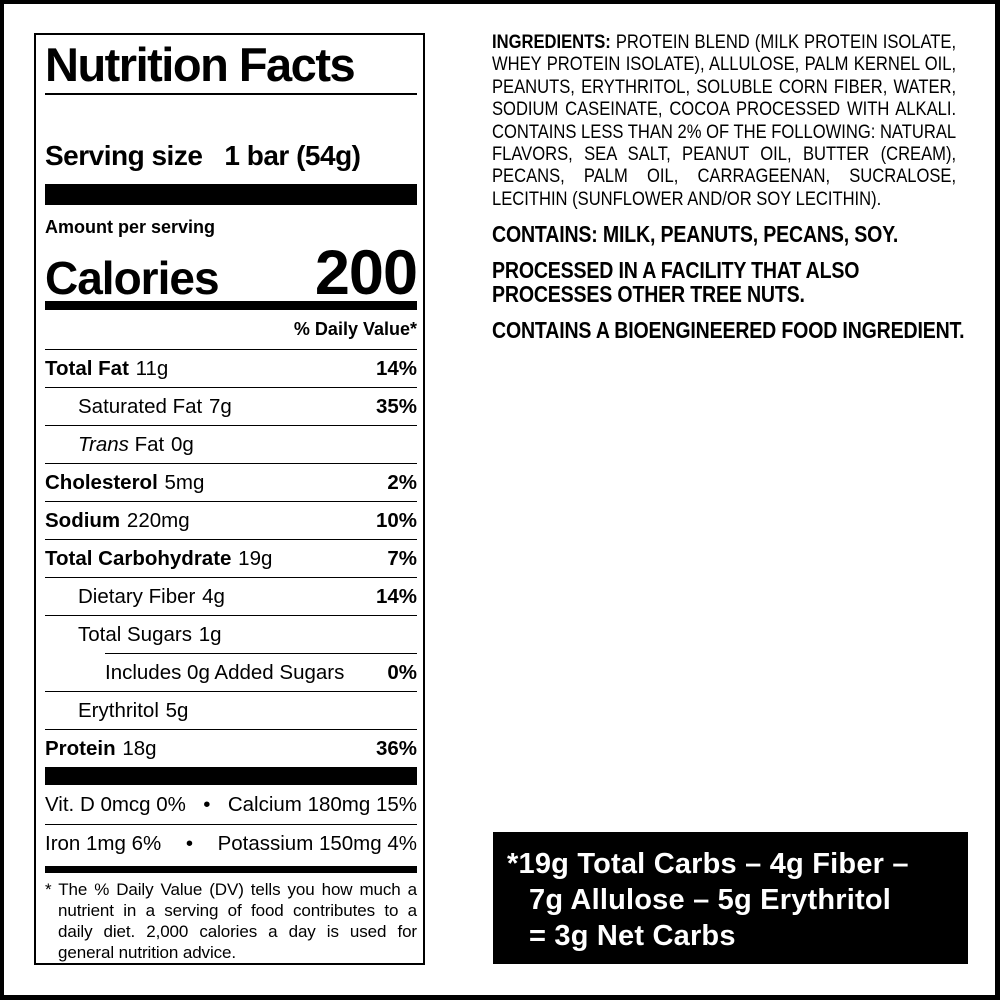 This screenshot has height=1000, width=1000. Describe the element at coordinates (355, 329) in the screenshot. I see `daily-value-header: % Daily Value*` at that location.